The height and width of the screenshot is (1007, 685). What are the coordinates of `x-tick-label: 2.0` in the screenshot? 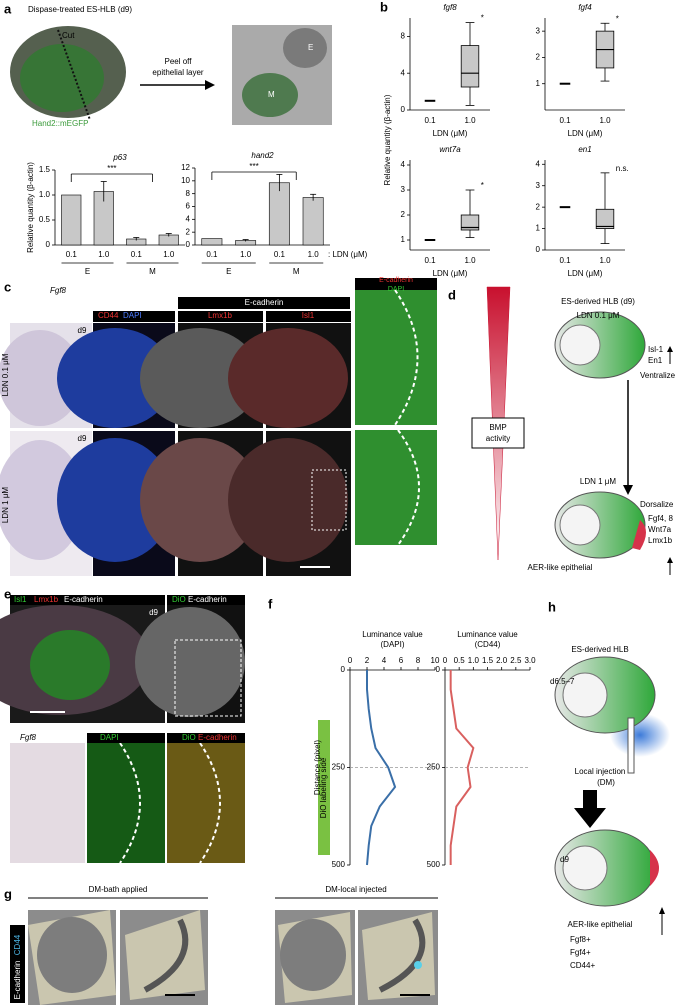 It's located at (502, 660).